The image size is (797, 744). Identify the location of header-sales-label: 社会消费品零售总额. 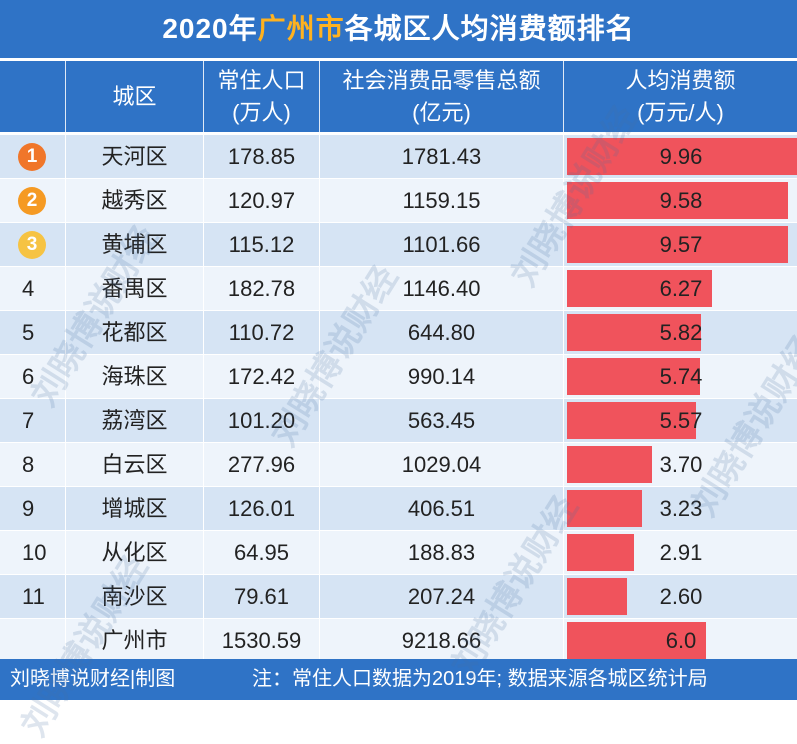
(441, 80).